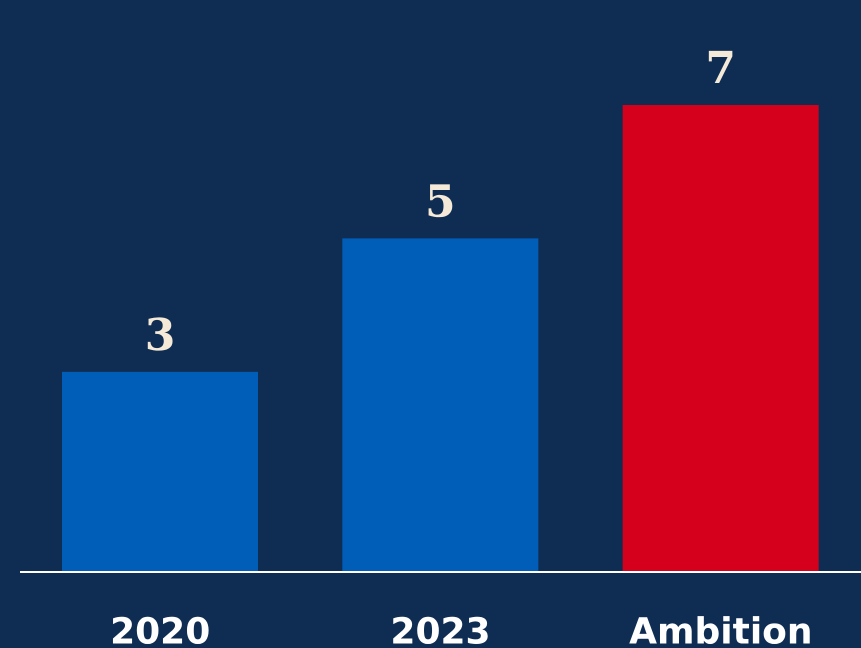  What do you see at coordinates (440, 630) in the screenshot?
I see `x-tick-label: 2023` at bounding box center [440, 630].